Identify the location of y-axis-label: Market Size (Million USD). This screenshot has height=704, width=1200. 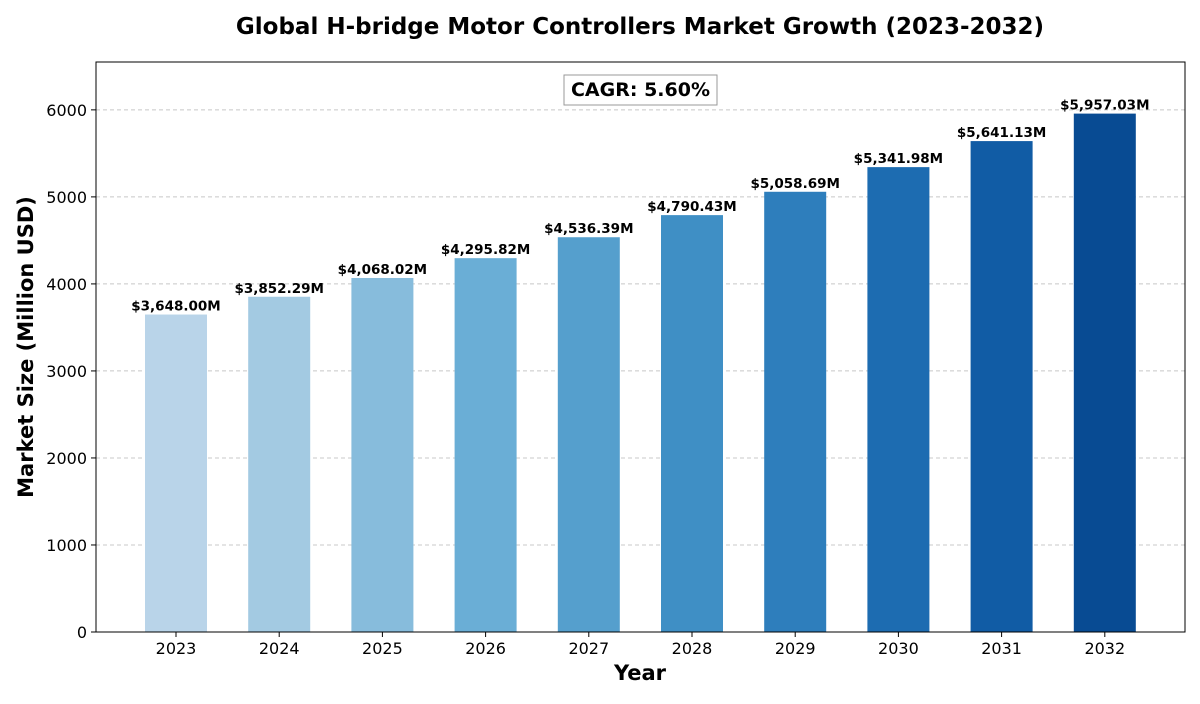
(26, 347).